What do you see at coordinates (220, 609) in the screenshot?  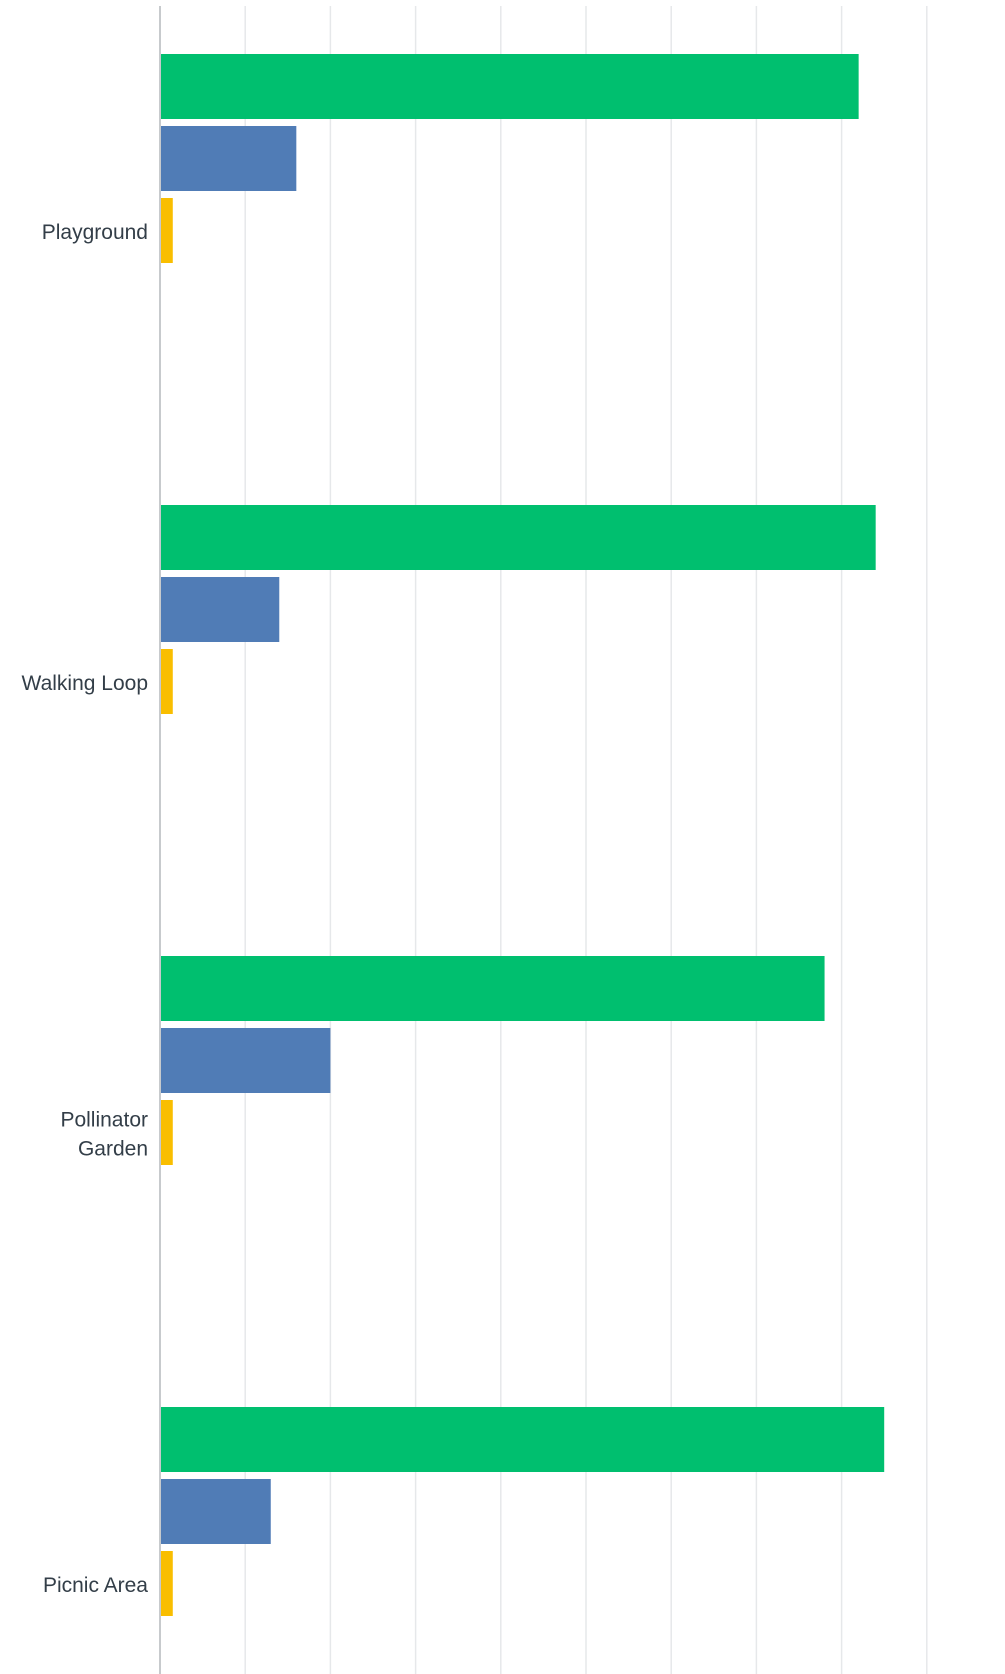 I see `bar-series-2-walking-loop` at bounding box center [220, 609].